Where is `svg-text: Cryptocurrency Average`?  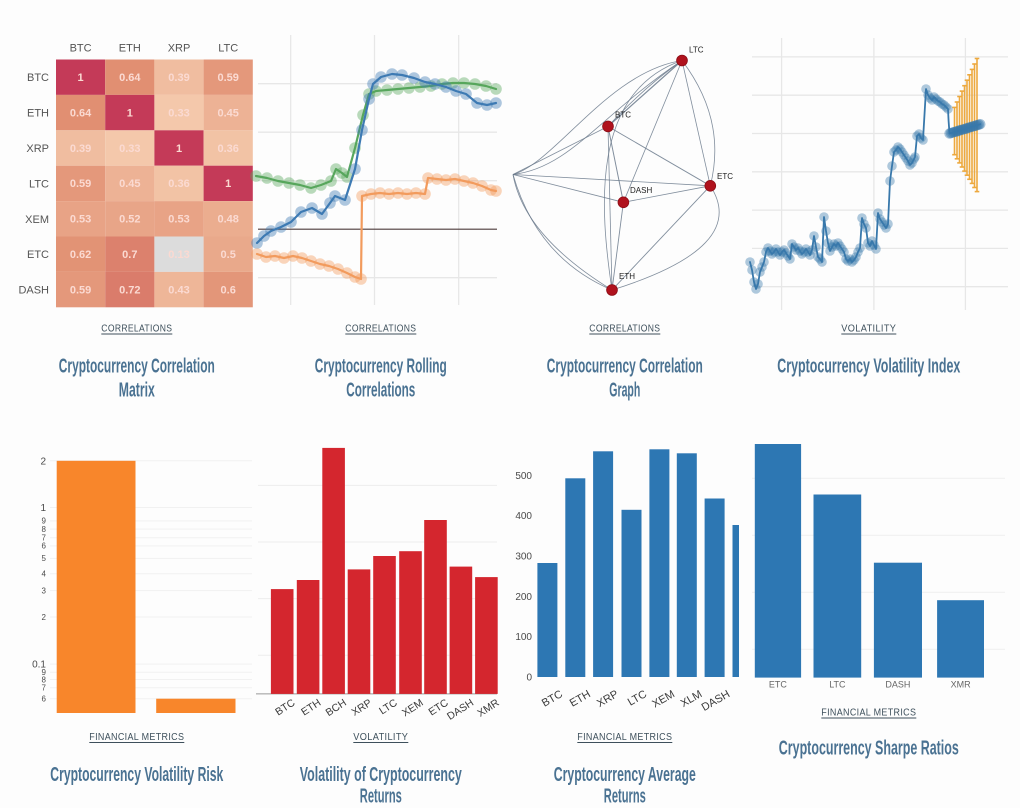
svg-text: Cryptocurrency Average is located at coordinates (625, 775).